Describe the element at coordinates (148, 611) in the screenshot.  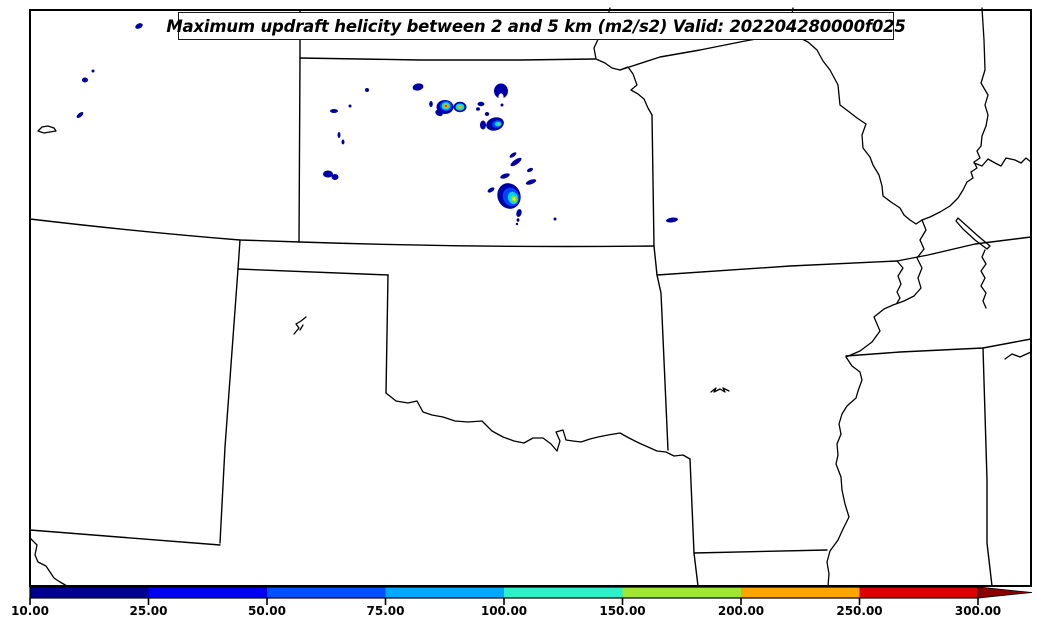
I see `colorbar-tick-label-25: 25.00` at that location.